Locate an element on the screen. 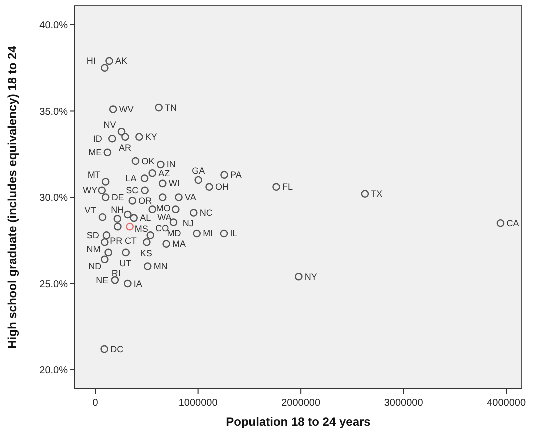 This screenshot has height=438, width=555. annotation: DC is located at coordinates (117, 349).